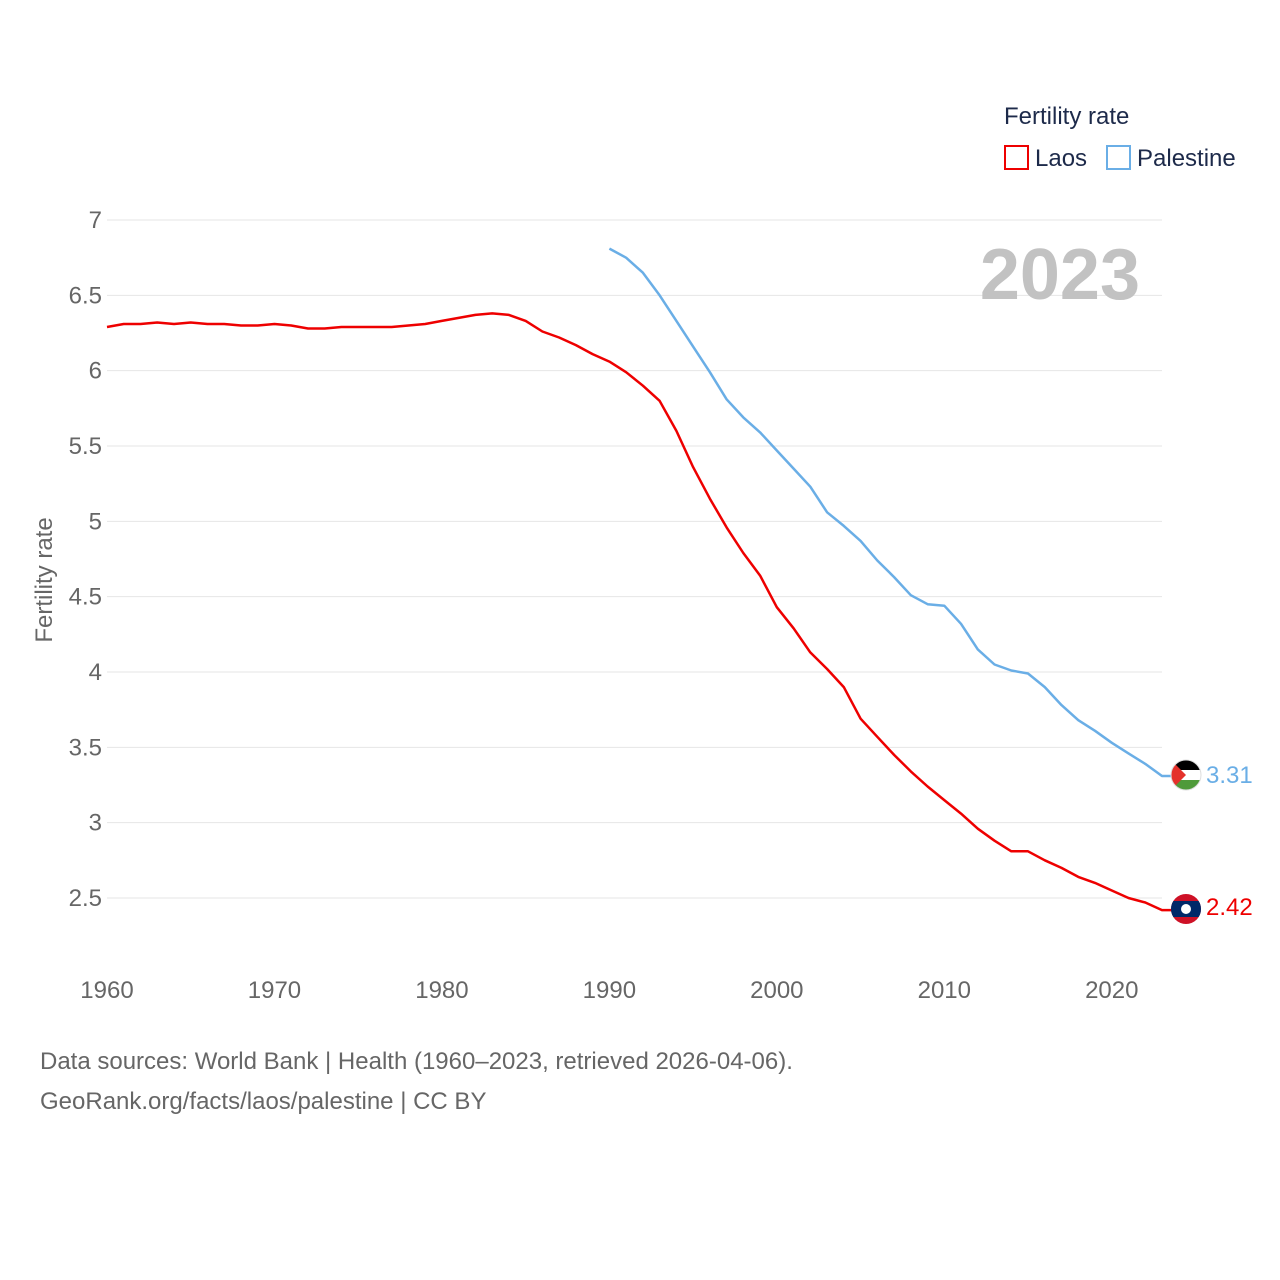 The width and height of the screenshot is (1280, 1280). Describe the element at coordinates (1066, 116) in the screenshot. I see `legend-title: Fertility rate` at that location.